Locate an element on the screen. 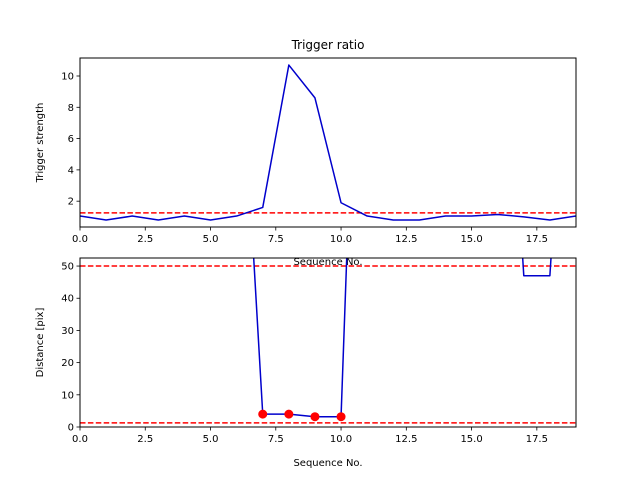  y-axis-label: Trigger strength is located at coordinates (40, 143).